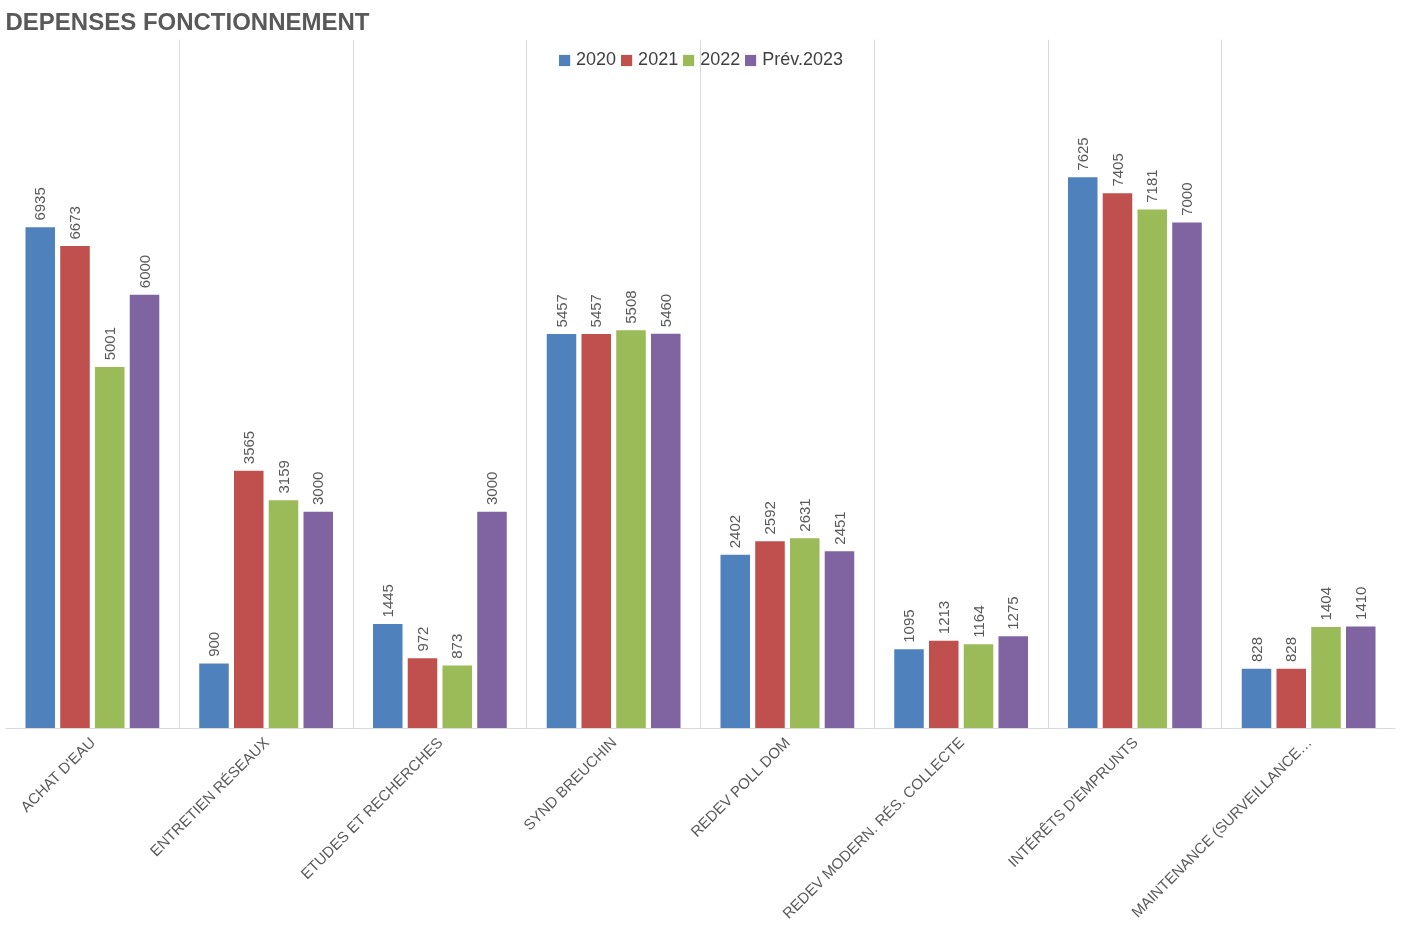 The width and height of the screenshot is (1422, 952). Describe the element at coordinates (802, 59) in the screenshot. I see `legend-label: Prév.2023` at that location.